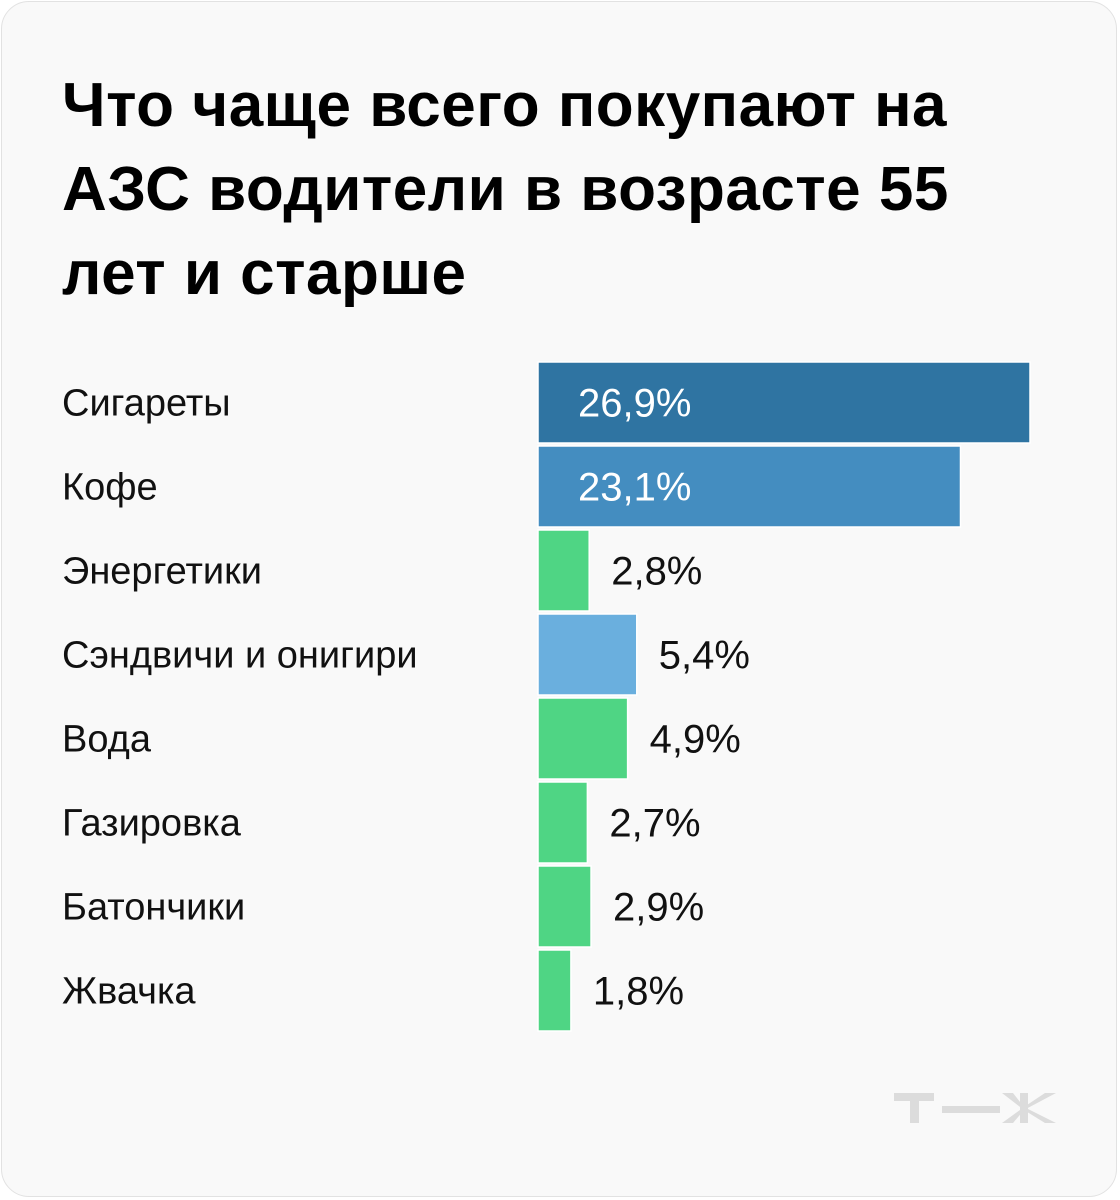 Image resolution: width=1120 pixels, height=1200 pixels. What do you see at coordinates (129, 992) in the screenshot?
I see `category-label: Жвачка` at bounding box center [129, 992].